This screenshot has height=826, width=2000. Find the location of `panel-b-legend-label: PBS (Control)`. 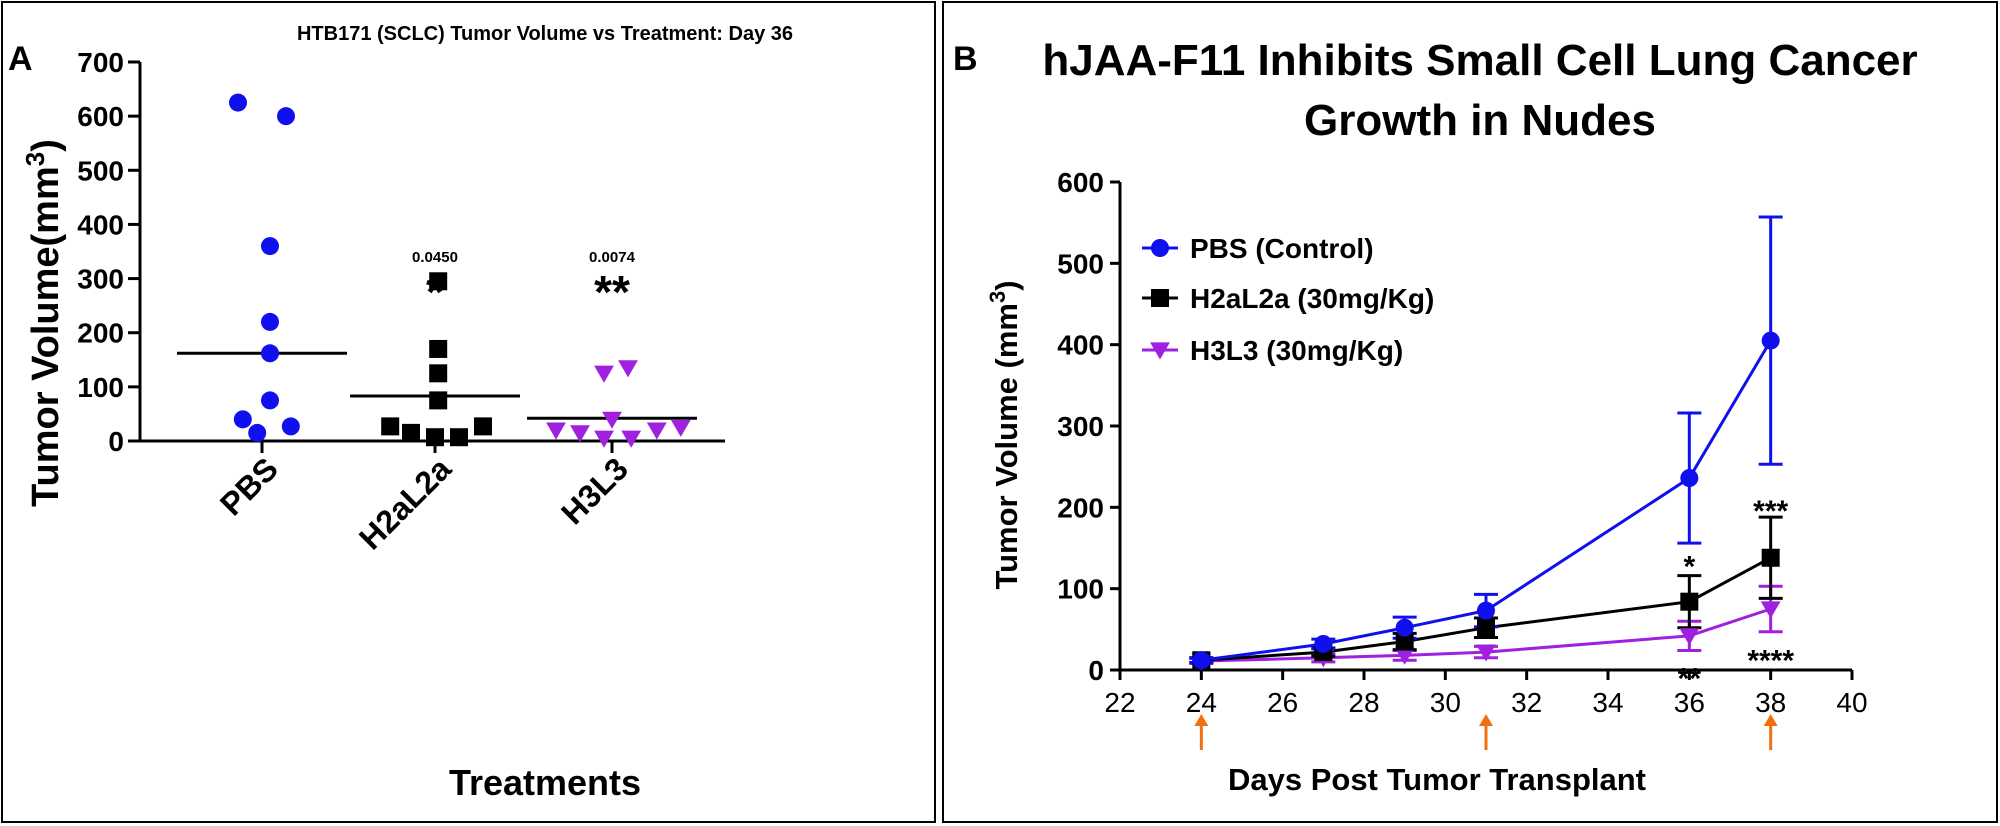

panel-b-legend-label: PBS (Control) is located at coordinates (1282, 248).